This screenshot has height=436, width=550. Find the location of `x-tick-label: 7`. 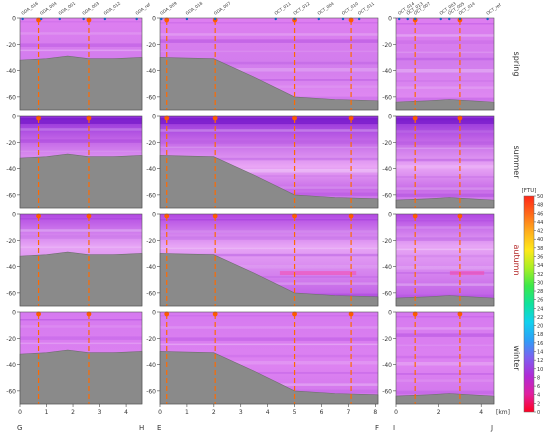

x-tick-label: 7 is located at coordinates (348, 412).